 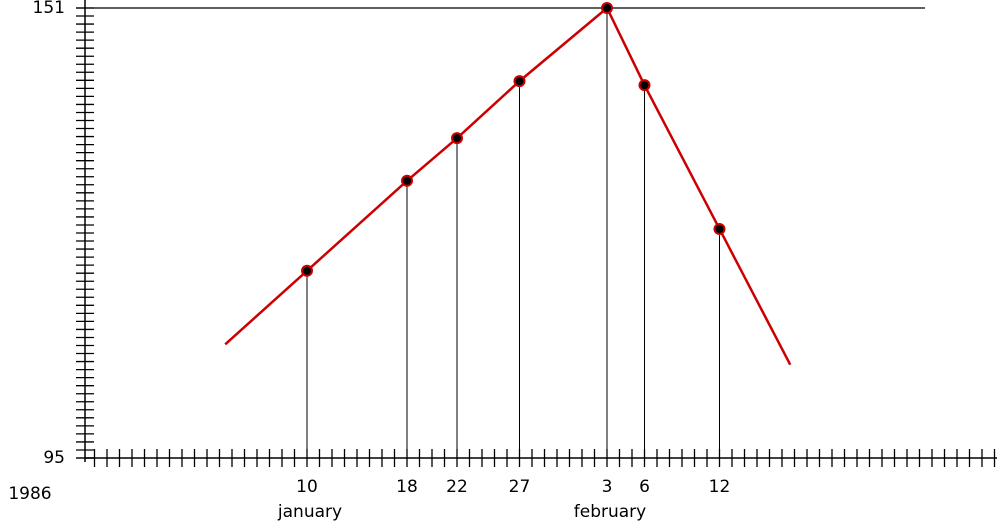 What do you see at coordinates (407, 487) in the screenshot?
I see `x-tick-label: 18` at bounding box center [407, 487].